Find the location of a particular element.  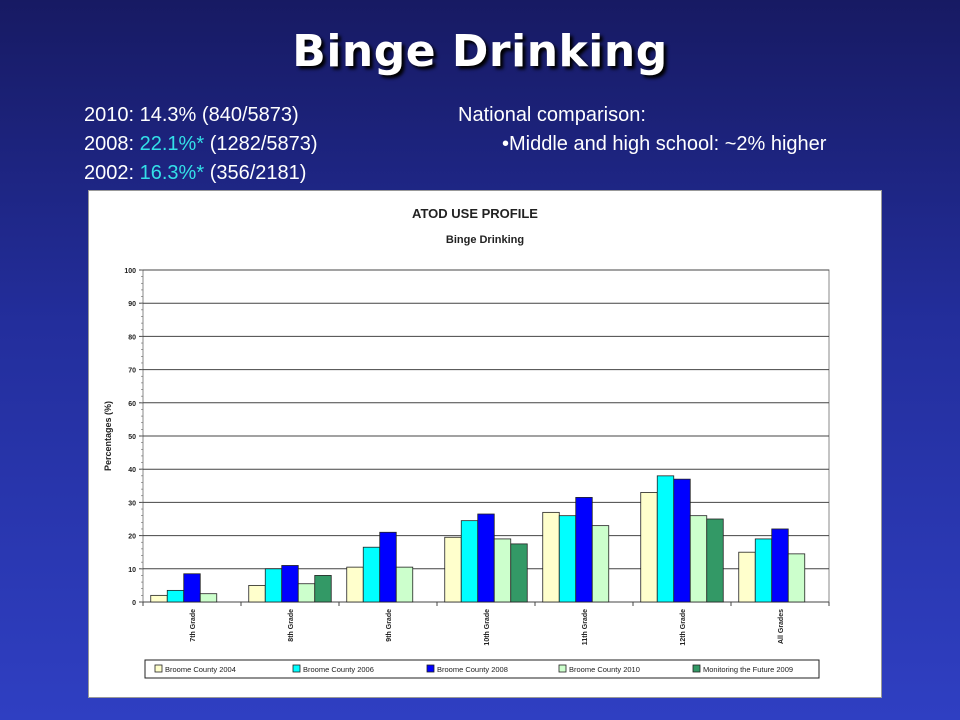

chart-title: ATOD USE PROFILE is located at coordinates (475, 213).